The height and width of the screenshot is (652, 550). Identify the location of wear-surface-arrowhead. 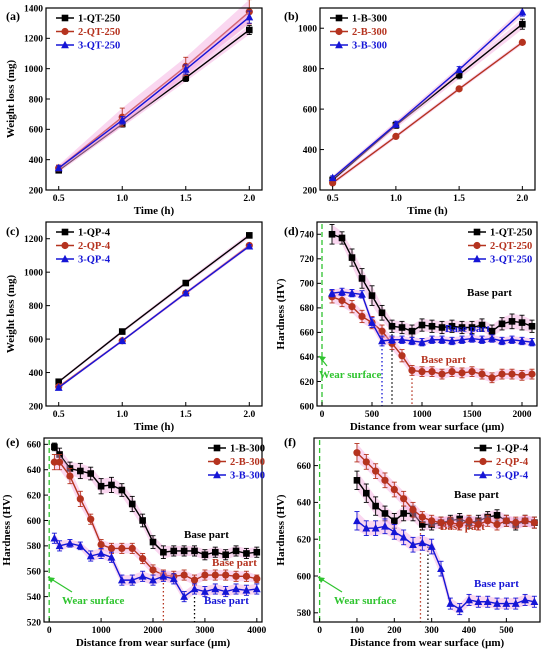
(51, 580).